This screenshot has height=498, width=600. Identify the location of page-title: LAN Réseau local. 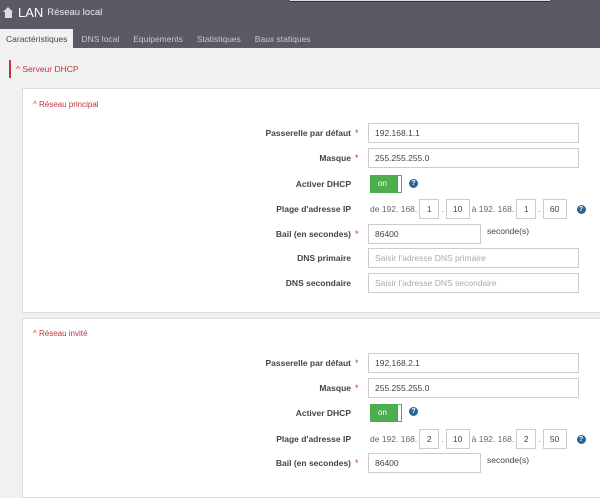
(52, 12).